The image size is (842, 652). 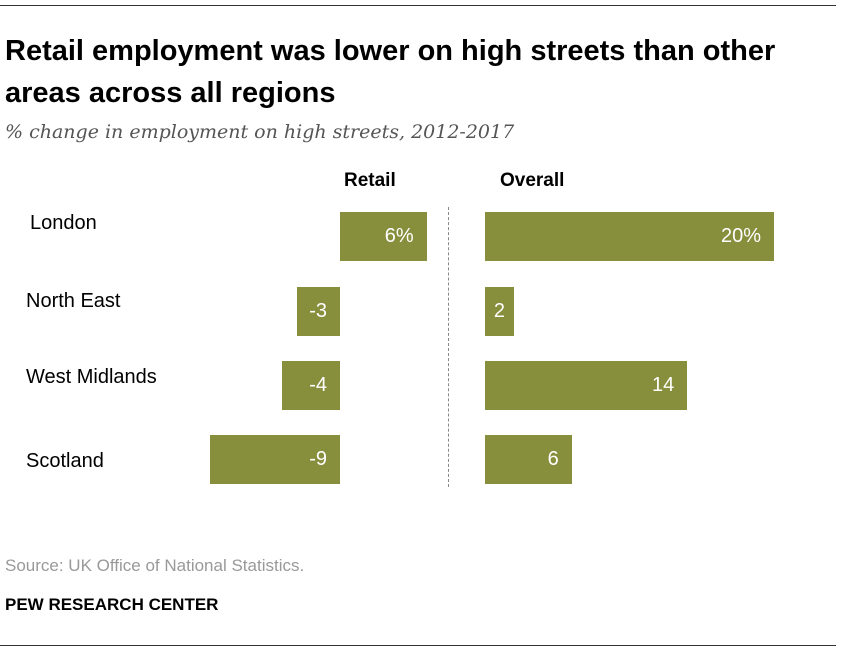 I want to click on bar-retail: -4, so click(x=311, y=385).